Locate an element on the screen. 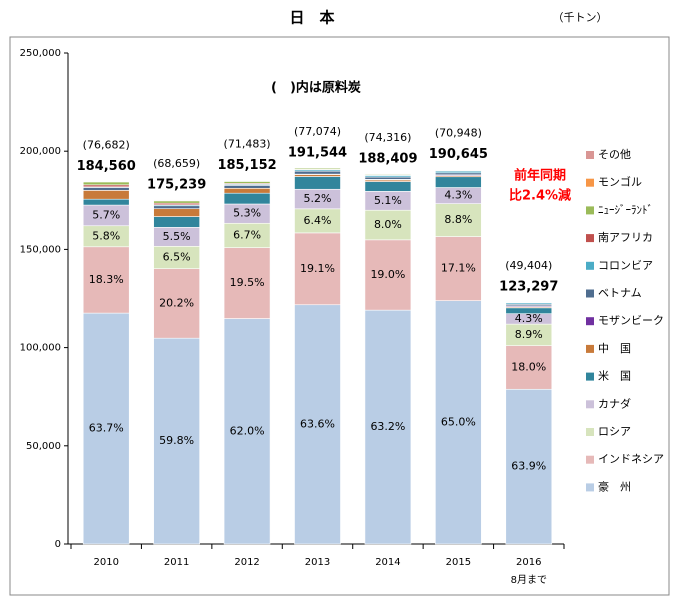  share-label: 5.5% is located at coordinates (177, 236).